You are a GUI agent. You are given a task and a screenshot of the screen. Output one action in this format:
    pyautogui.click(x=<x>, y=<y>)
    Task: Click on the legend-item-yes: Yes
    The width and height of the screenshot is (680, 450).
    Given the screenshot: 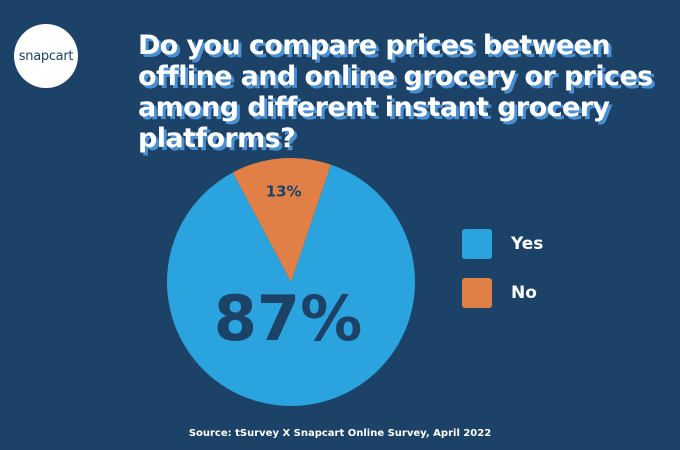 What is the action you would take?
    pyautogui.click(x=502, y=244)
    